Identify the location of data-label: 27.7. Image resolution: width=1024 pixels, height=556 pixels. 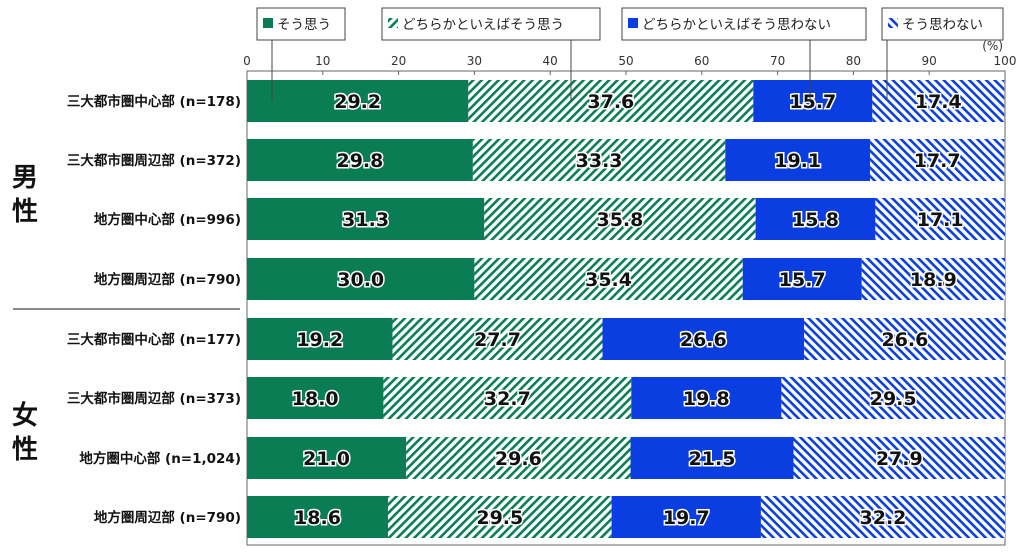
(497, 340).